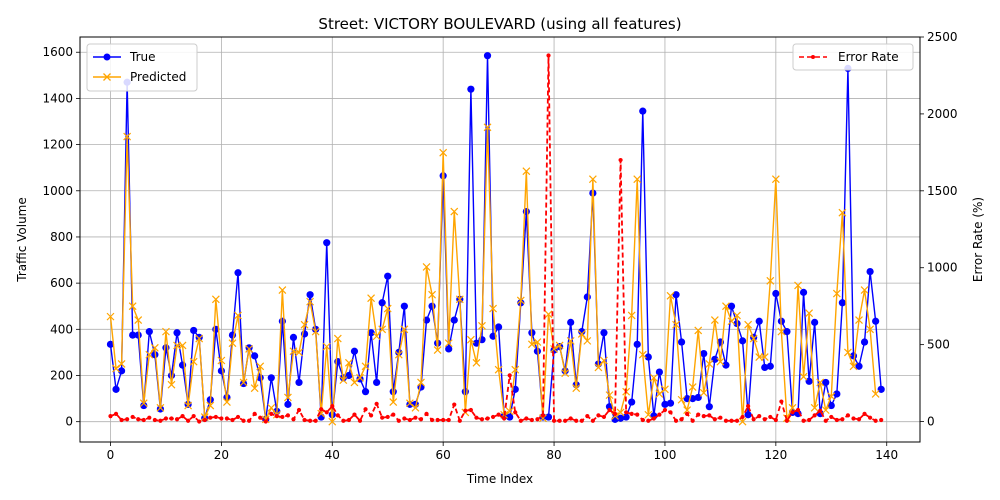 The image size is (1000, 500). What do you see at coordinates (332, 455) in the screenshot?
I see `x-tick-label: 40` at bounding box center [332, 455].